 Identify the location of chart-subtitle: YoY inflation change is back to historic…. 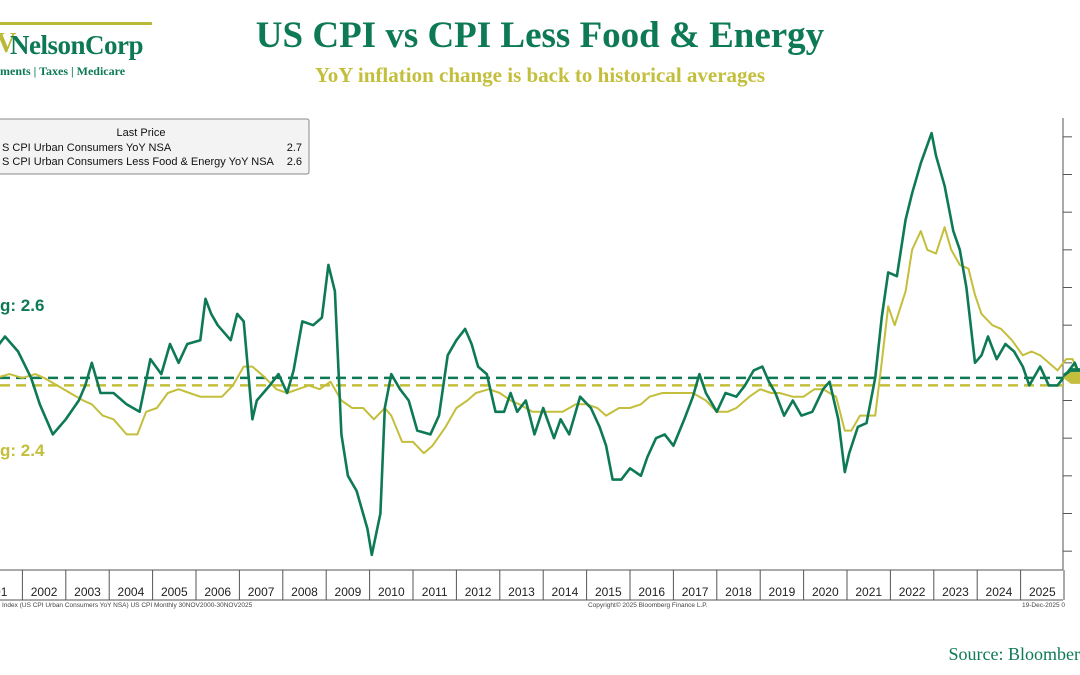
(540, 75).